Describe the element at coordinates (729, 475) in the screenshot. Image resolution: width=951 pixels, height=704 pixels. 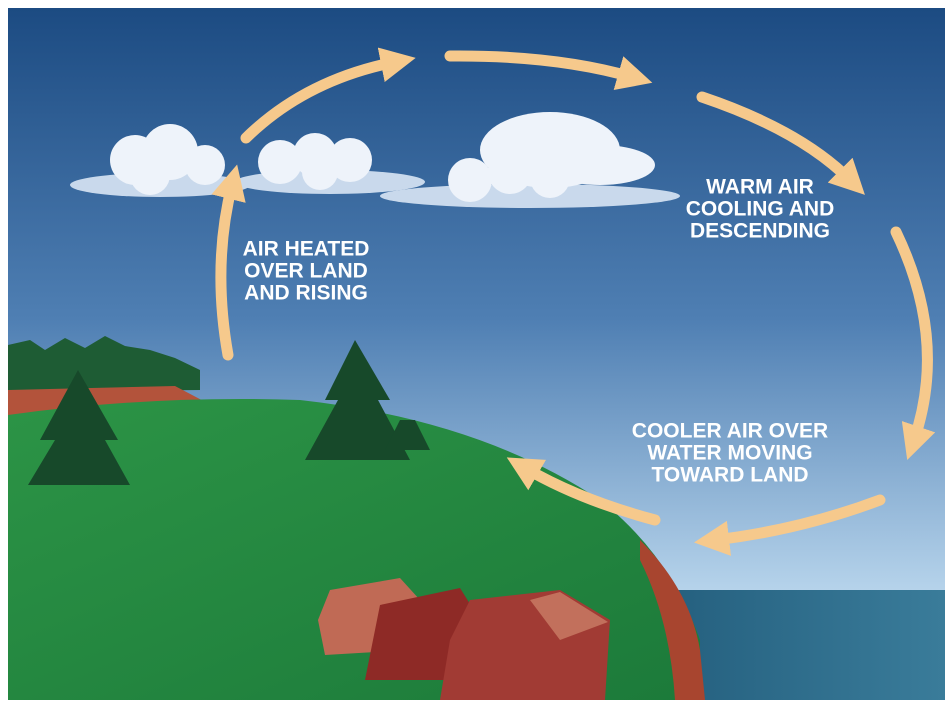
I see `label-line: TOWARD LAND` at that location.